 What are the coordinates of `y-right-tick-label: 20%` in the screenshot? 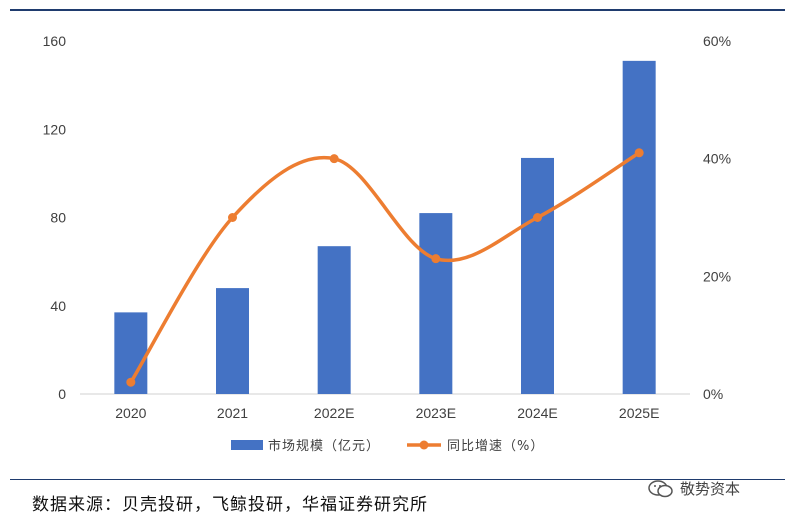 It's located at (717, 276).